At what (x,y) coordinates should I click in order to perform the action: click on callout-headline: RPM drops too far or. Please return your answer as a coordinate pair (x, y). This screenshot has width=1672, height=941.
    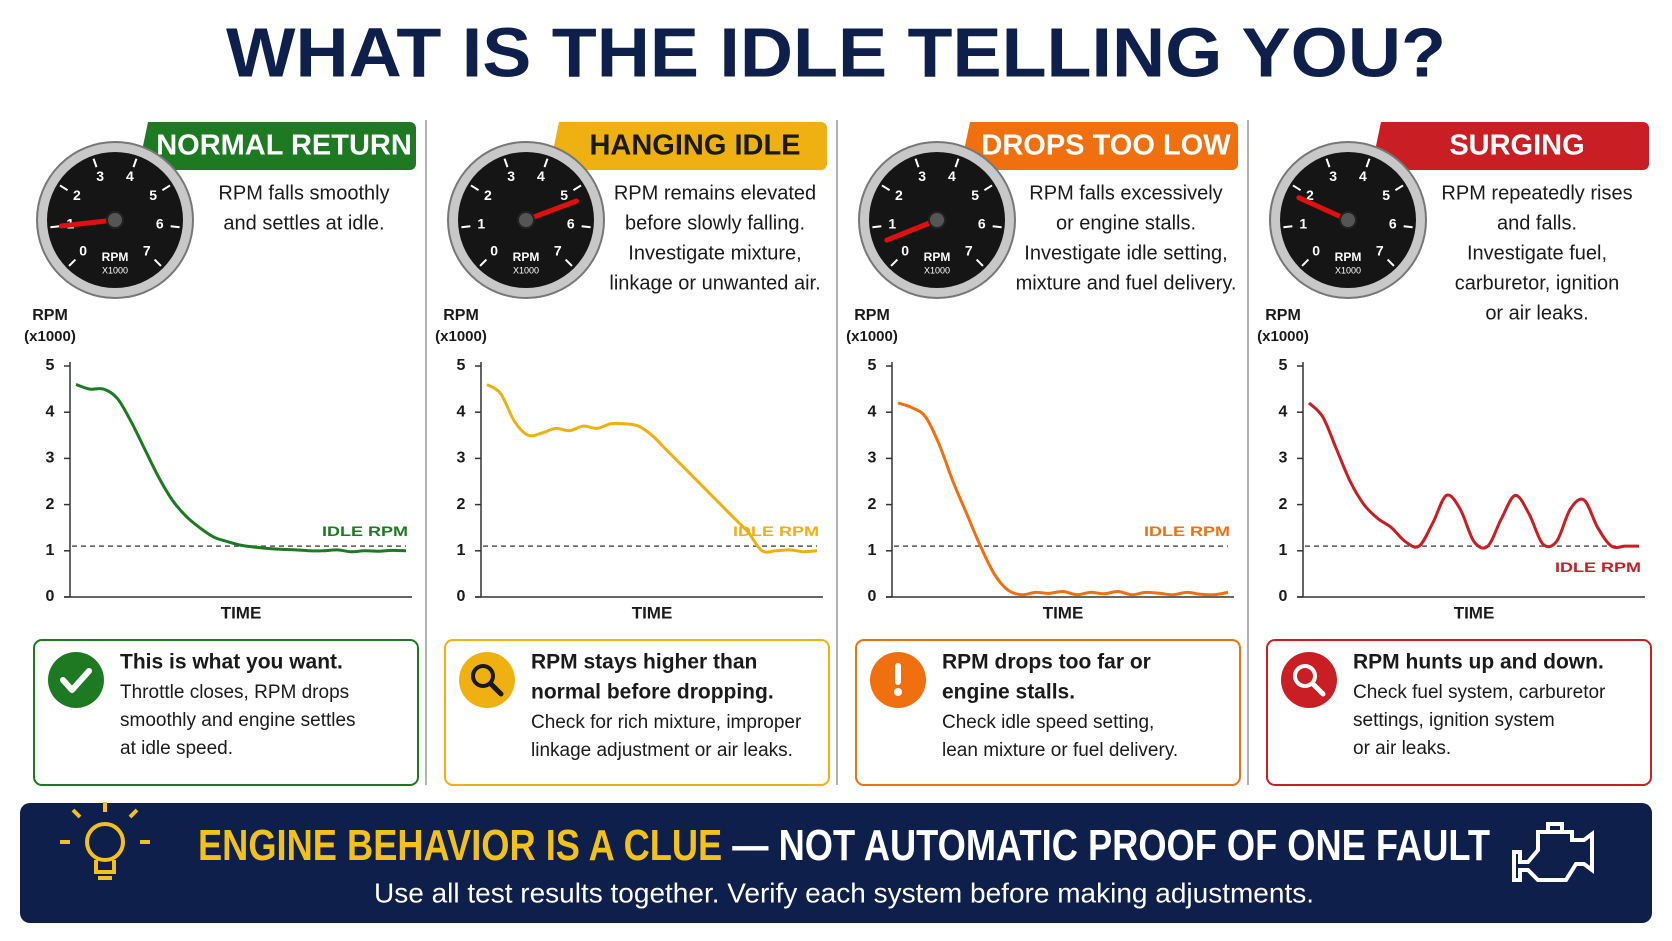
    Looking at the image, I should click on (1046, 662).